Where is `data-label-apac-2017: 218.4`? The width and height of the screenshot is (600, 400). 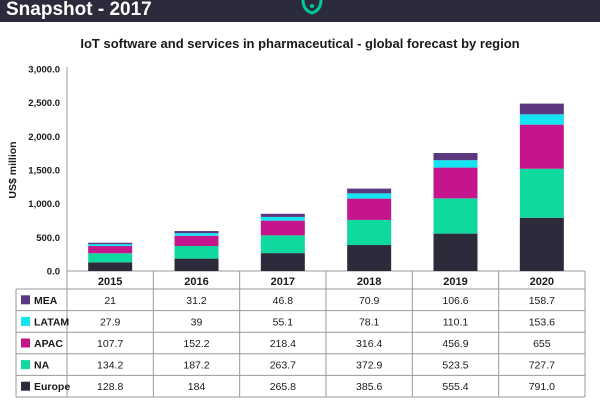 data-label-apac-2017: 218.4 is located at coordinates (283, 344).